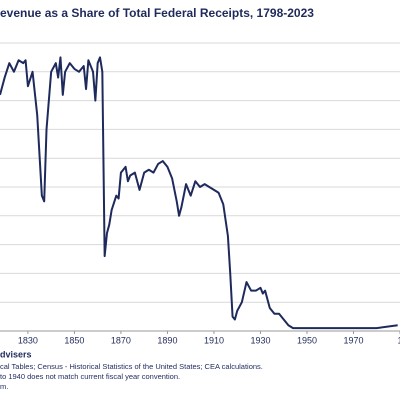  I want to click on x-tick-label: 1950, so click(307, 340).